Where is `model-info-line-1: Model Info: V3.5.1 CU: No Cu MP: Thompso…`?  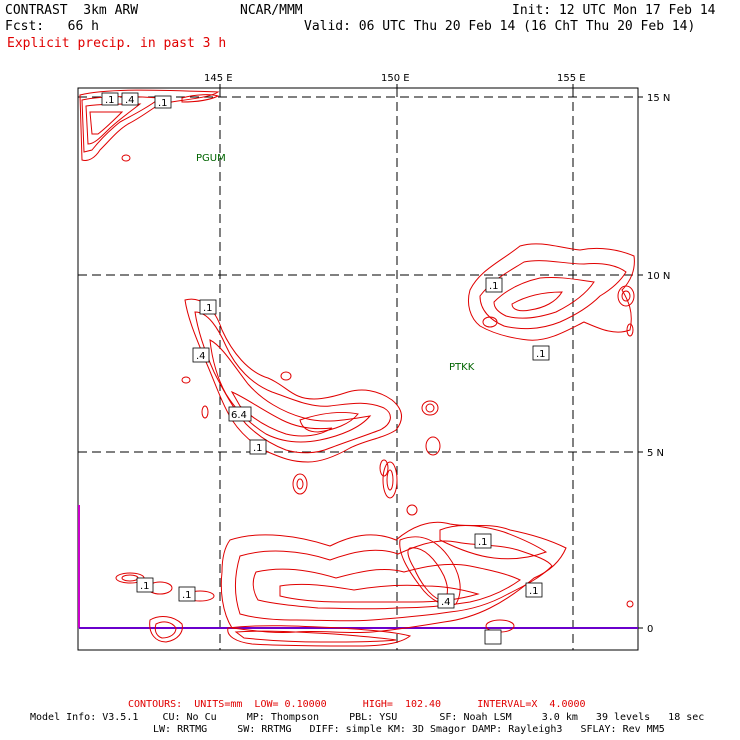
model-info-line-1: Model Info: V3.5.1 CU: No Cu MP: Thompso… is located at coordinates (367, 717).